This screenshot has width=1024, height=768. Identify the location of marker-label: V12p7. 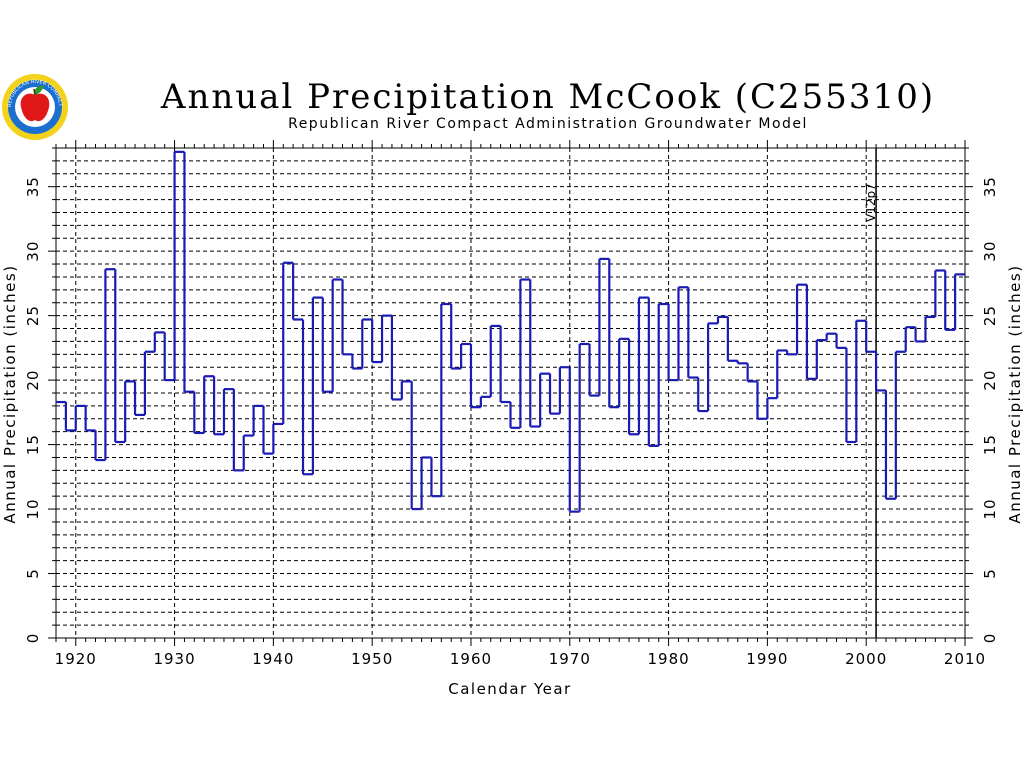
(871, 202).